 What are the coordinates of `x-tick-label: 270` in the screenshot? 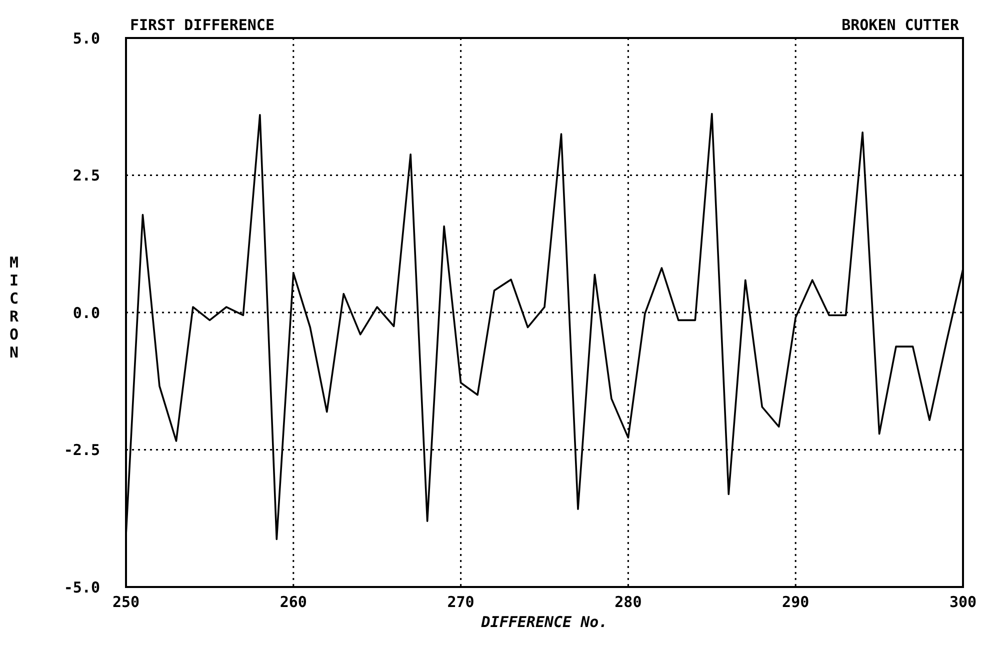 It's located at (460, 602).